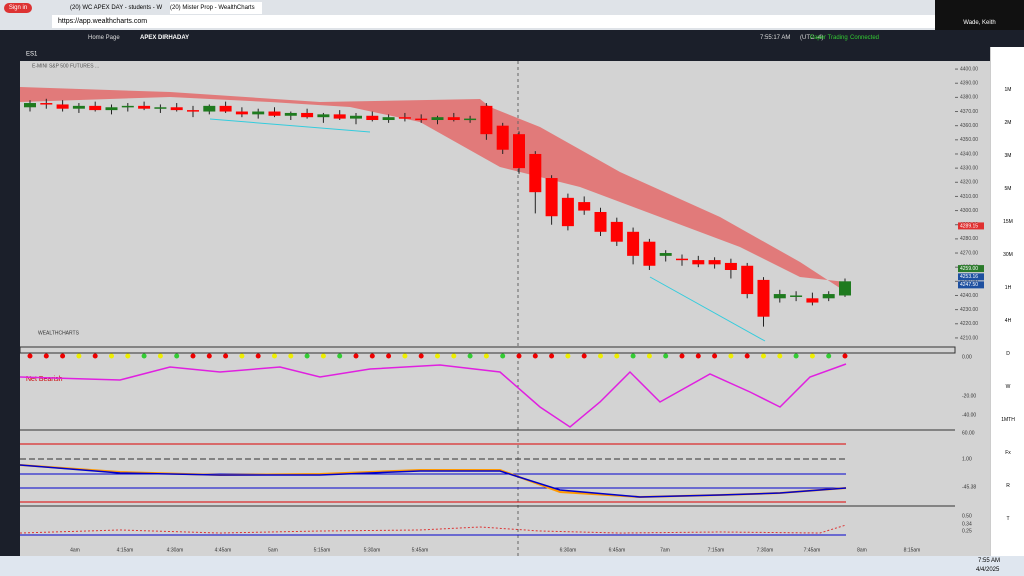  Describe the element at coordinates (969, 239) in the screenshot. I see `y-tick-label: 4280.00` at that location.